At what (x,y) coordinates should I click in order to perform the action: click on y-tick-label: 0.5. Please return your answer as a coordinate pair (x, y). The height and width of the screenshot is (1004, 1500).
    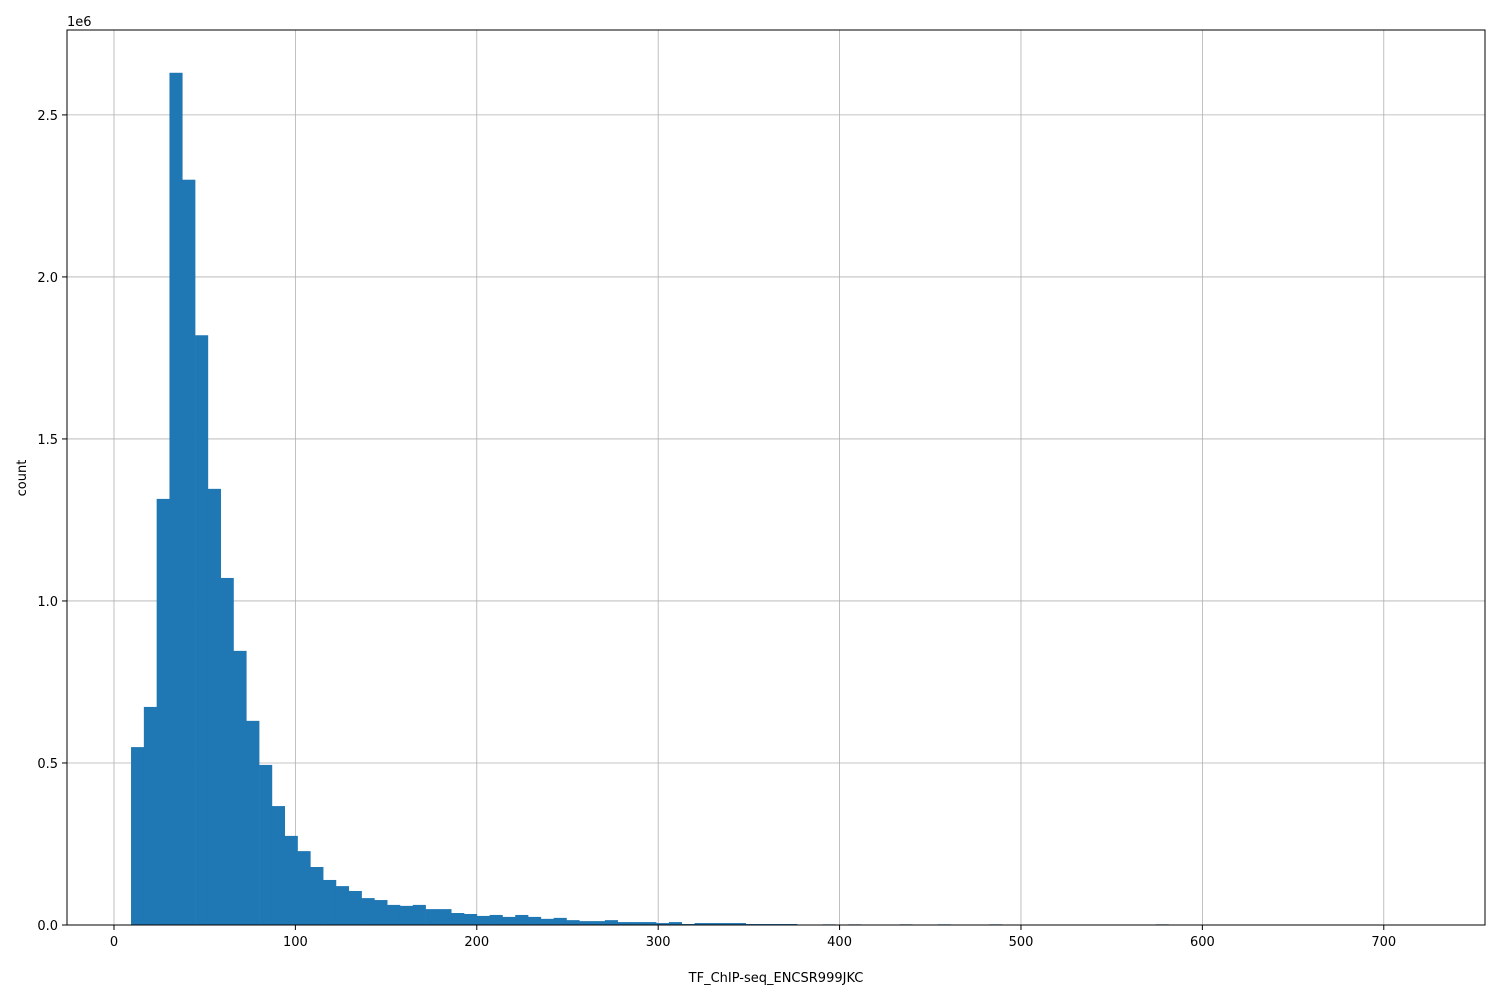
    Looking at the image, I should click on (47, 764).